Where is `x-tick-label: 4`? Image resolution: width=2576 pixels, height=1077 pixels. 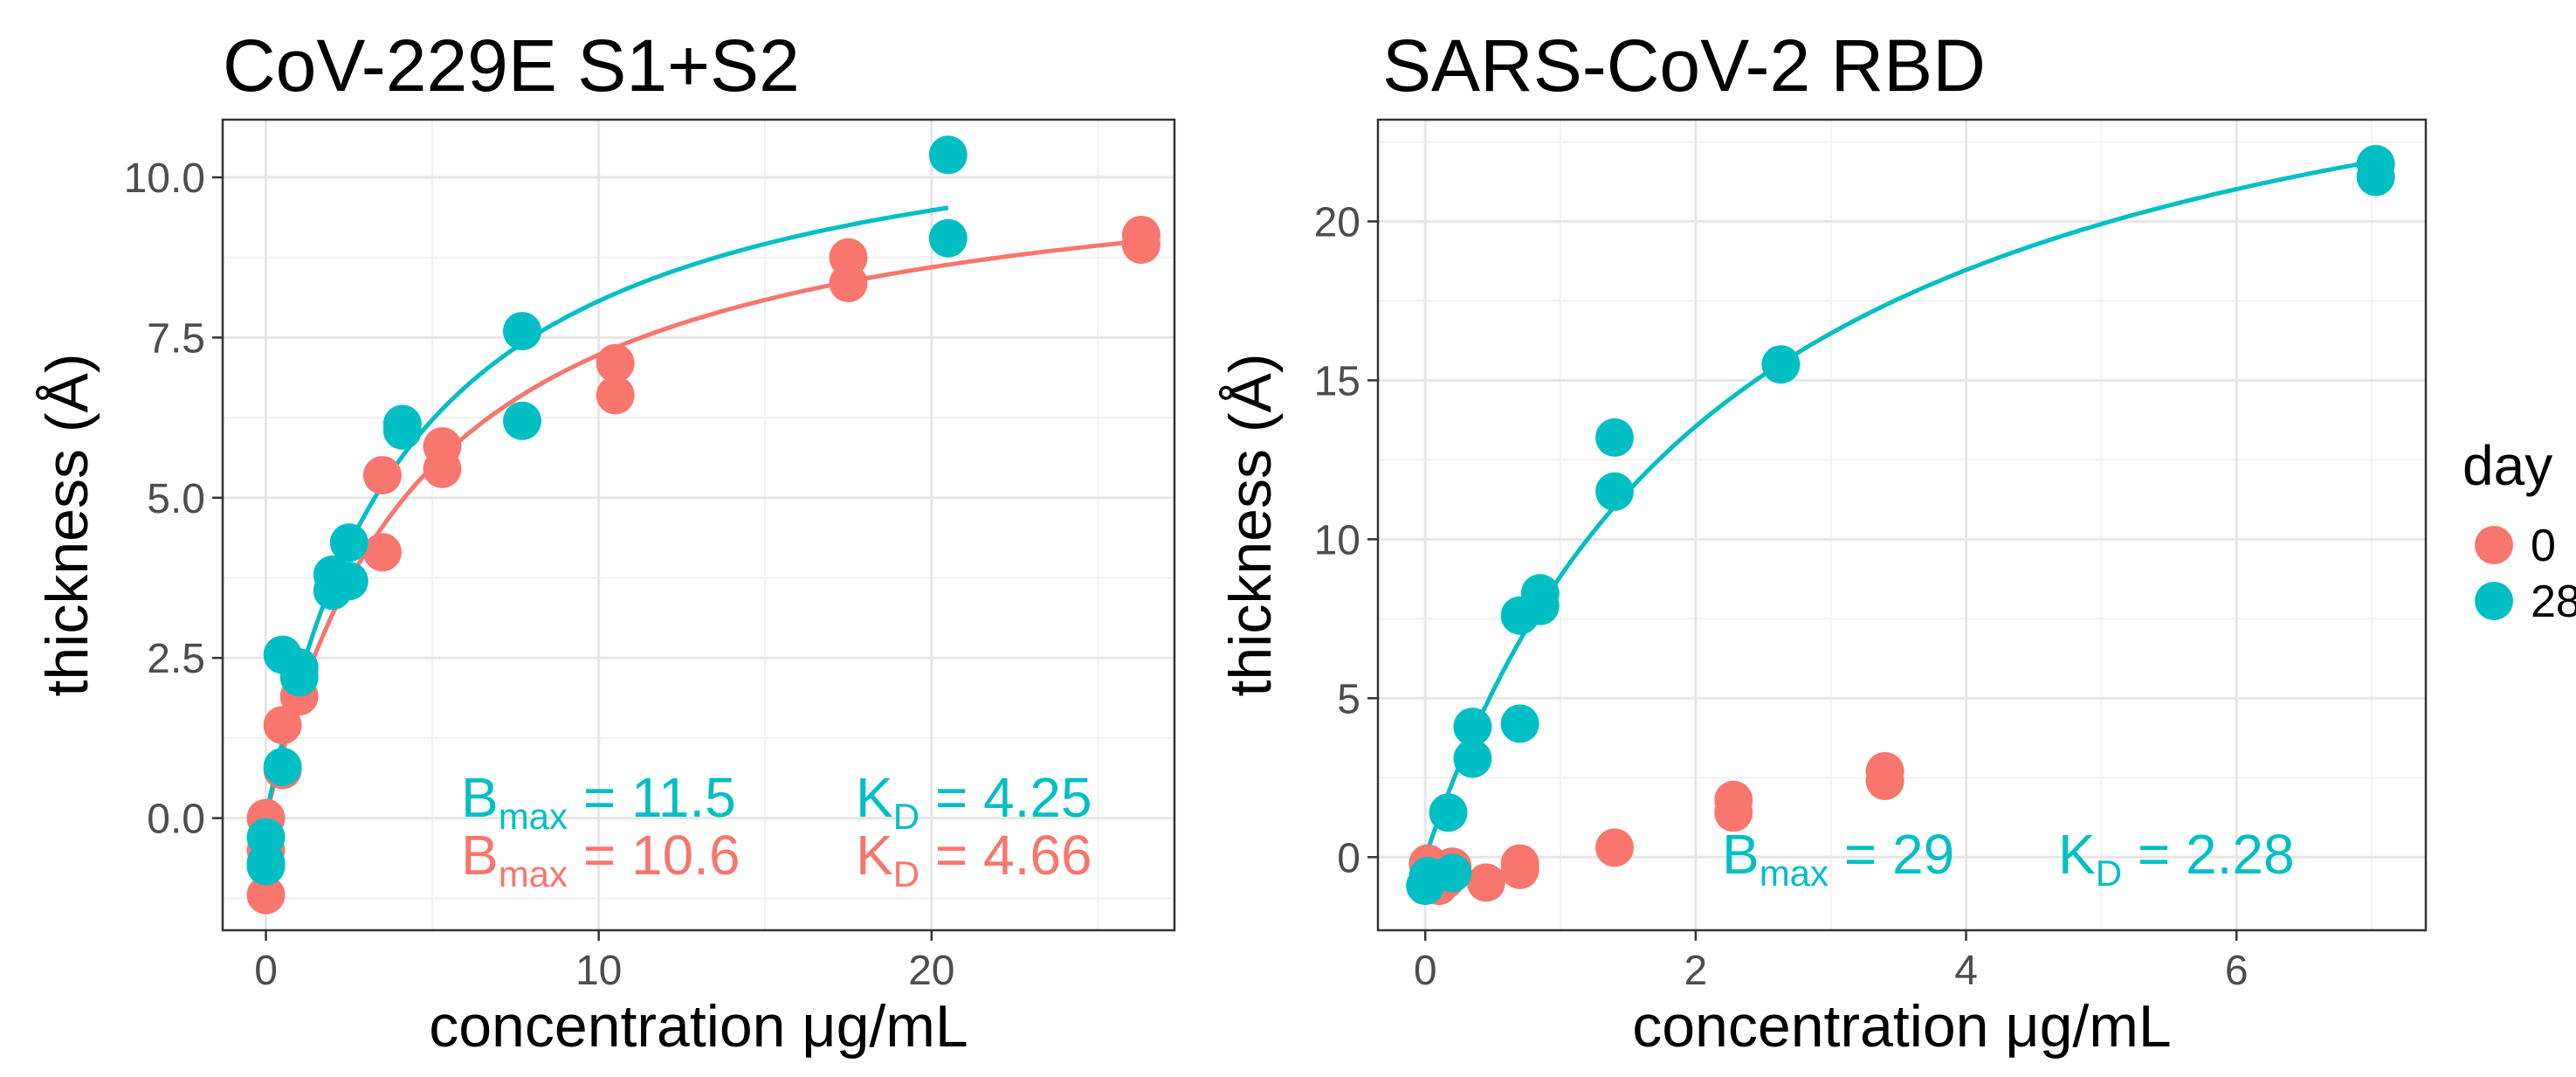
x-tick-label: 4 is located at coordinates (1966, 971).